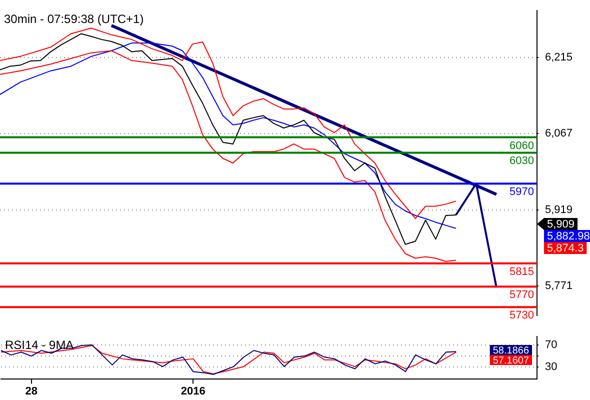  What do you see at coordinates (559, 134) in the screenshot?
I see `y-tick-label: 6,067` at bounding box center [559, 134].